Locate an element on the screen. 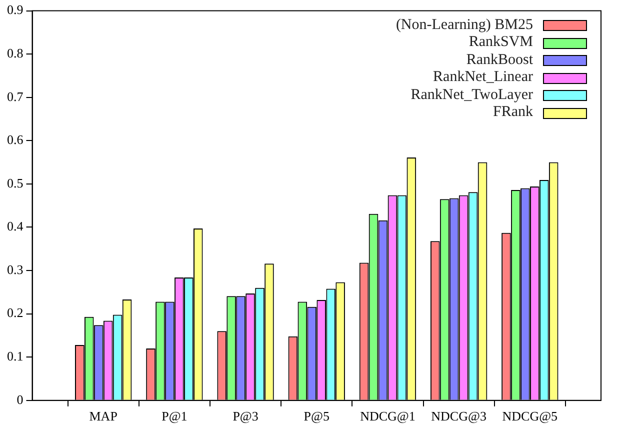 Image resolution: width=617 pixels, height=432 pixels. x-tick-label: MAP is located at coordinates (103, 416).